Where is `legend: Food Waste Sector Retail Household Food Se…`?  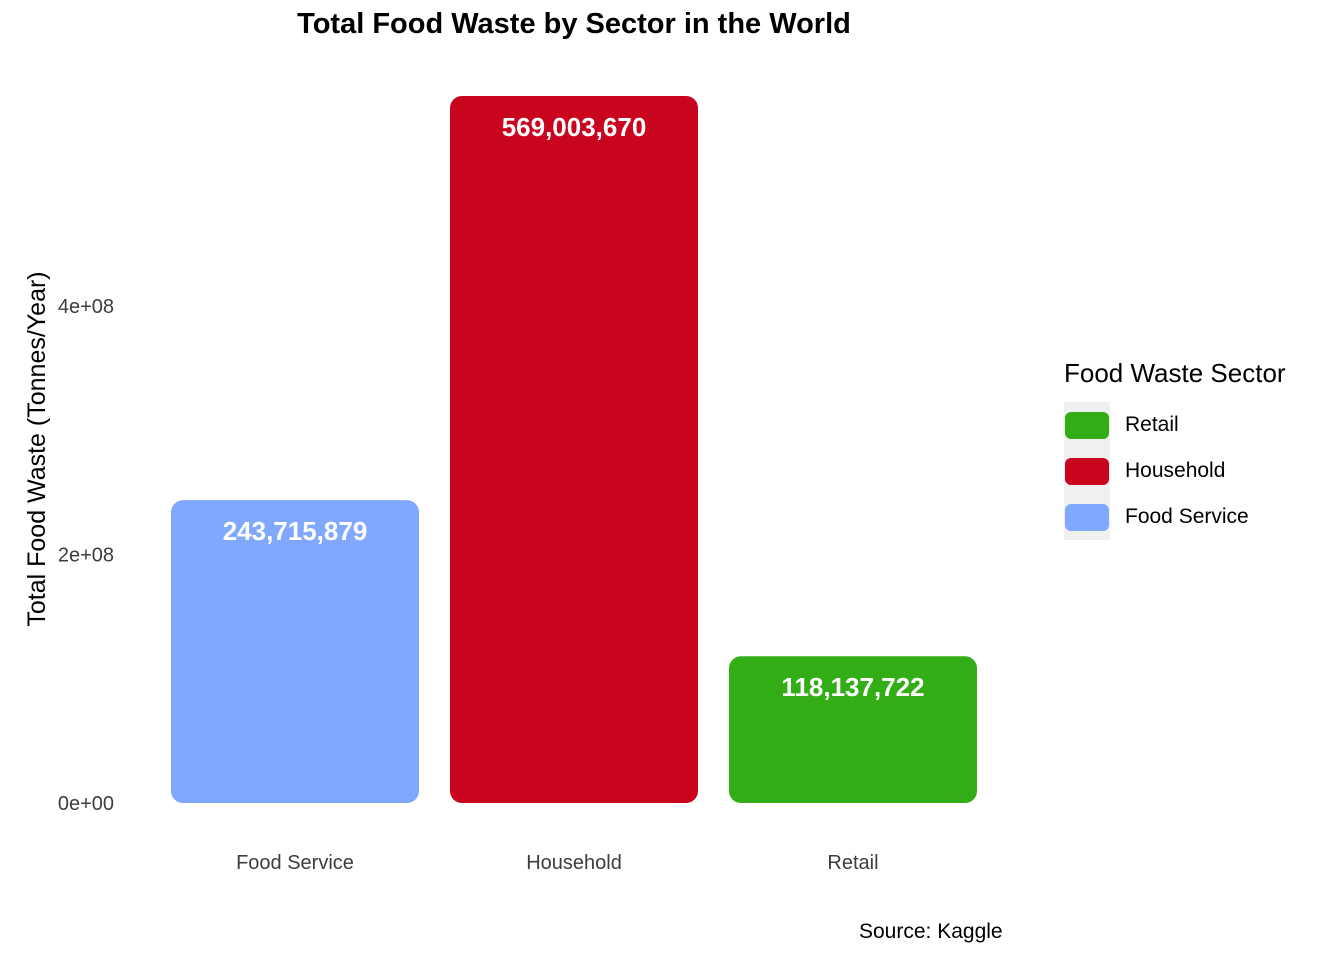 legend: Food Waste Sector Retail Household Food Se… is located at coordinates (1175, 449).